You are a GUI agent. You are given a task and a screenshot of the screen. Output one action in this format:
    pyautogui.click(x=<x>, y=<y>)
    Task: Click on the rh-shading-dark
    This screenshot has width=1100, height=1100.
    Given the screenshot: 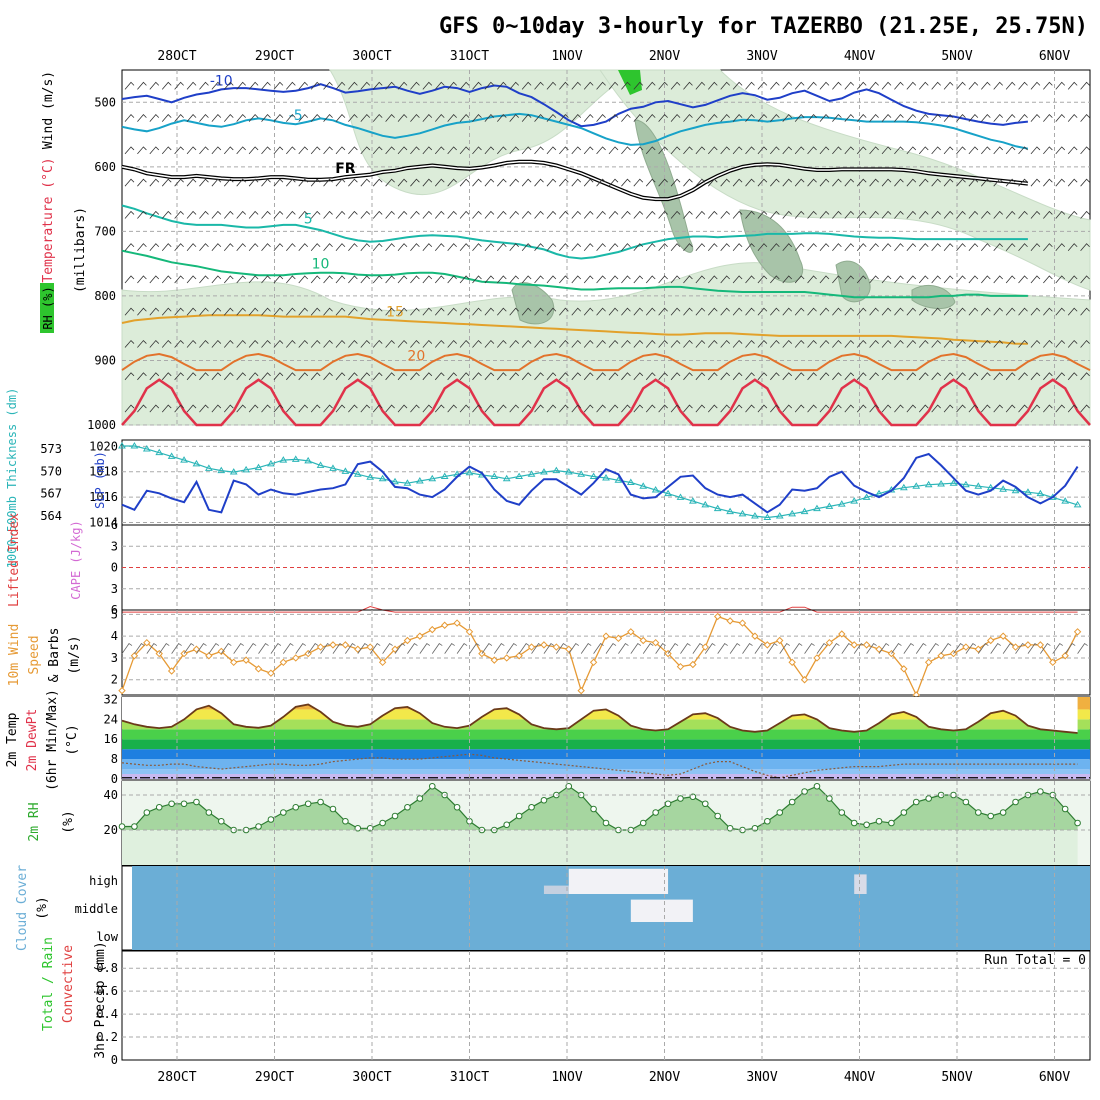 What is the action you would take?
    pyautogui.click(x=664, y=186)
    